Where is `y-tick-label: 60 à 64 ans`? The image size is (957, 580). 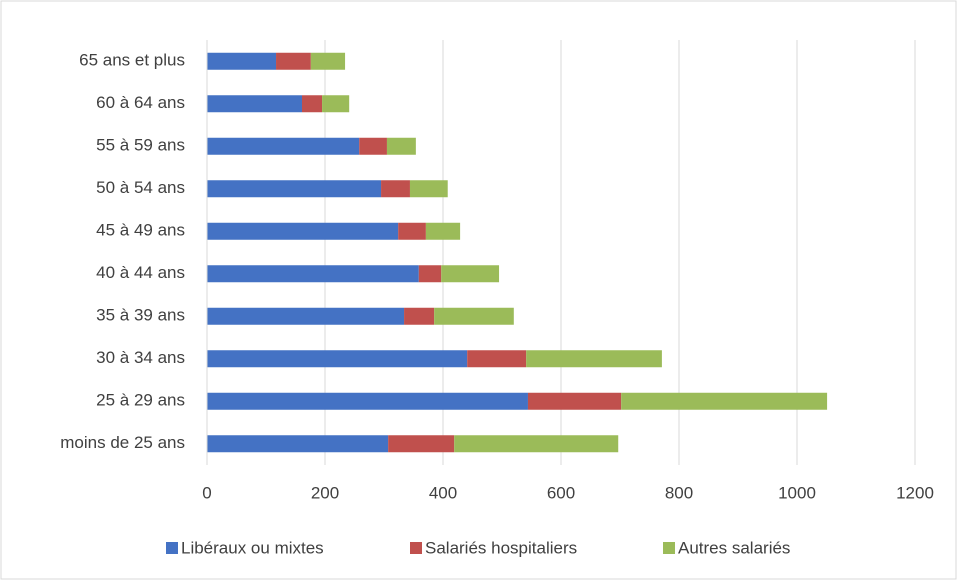
y-tick-label: 60 à 64 ans is located at coordinates (140, 102).